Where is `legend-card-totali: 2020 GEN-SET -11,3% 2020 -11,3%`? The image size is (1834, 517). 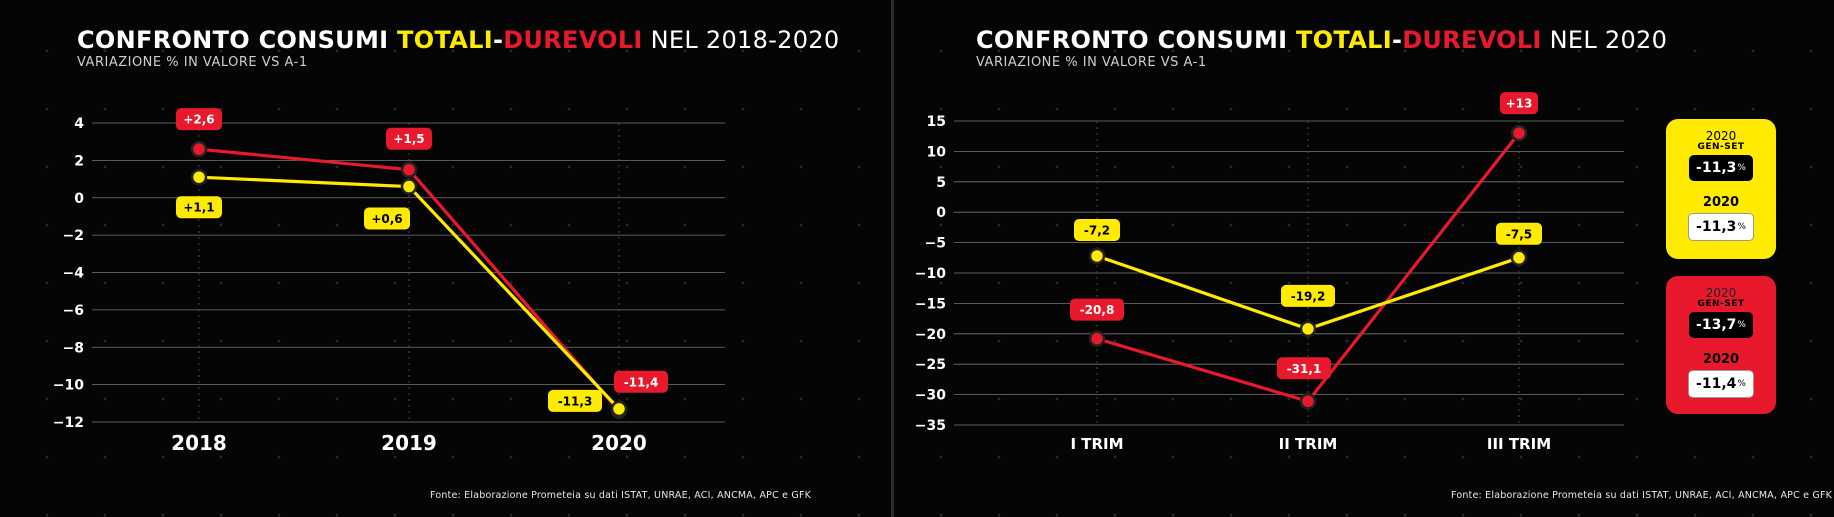 legend-card-totali: 2020 GEN-SET -11,3% 2020 -11,3% is located at coordinates (1721, 189).